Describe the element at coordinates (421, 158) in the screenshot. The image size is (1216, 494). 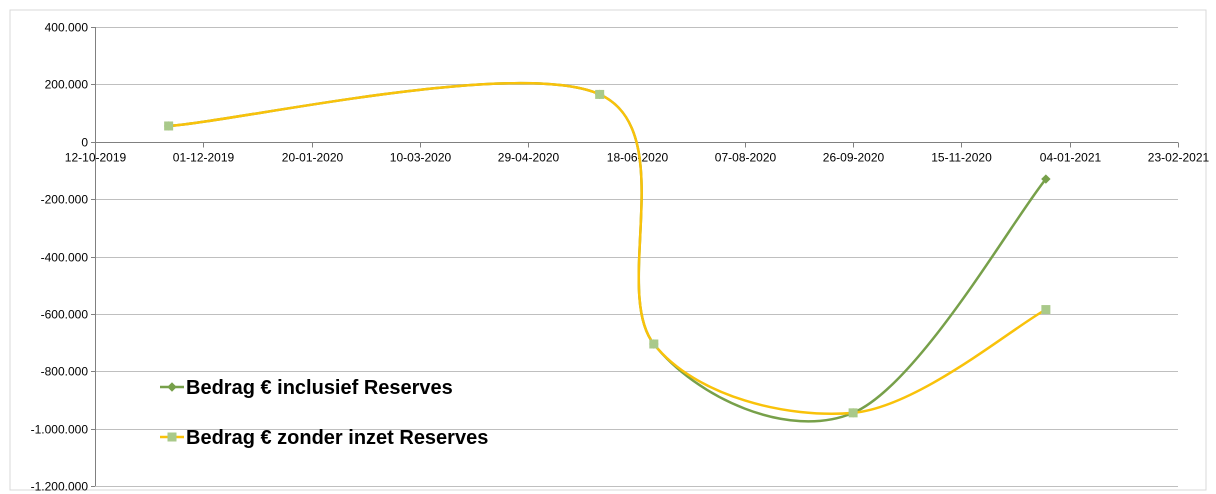
I see `x-tick-label: 10-03-2020` at that location.